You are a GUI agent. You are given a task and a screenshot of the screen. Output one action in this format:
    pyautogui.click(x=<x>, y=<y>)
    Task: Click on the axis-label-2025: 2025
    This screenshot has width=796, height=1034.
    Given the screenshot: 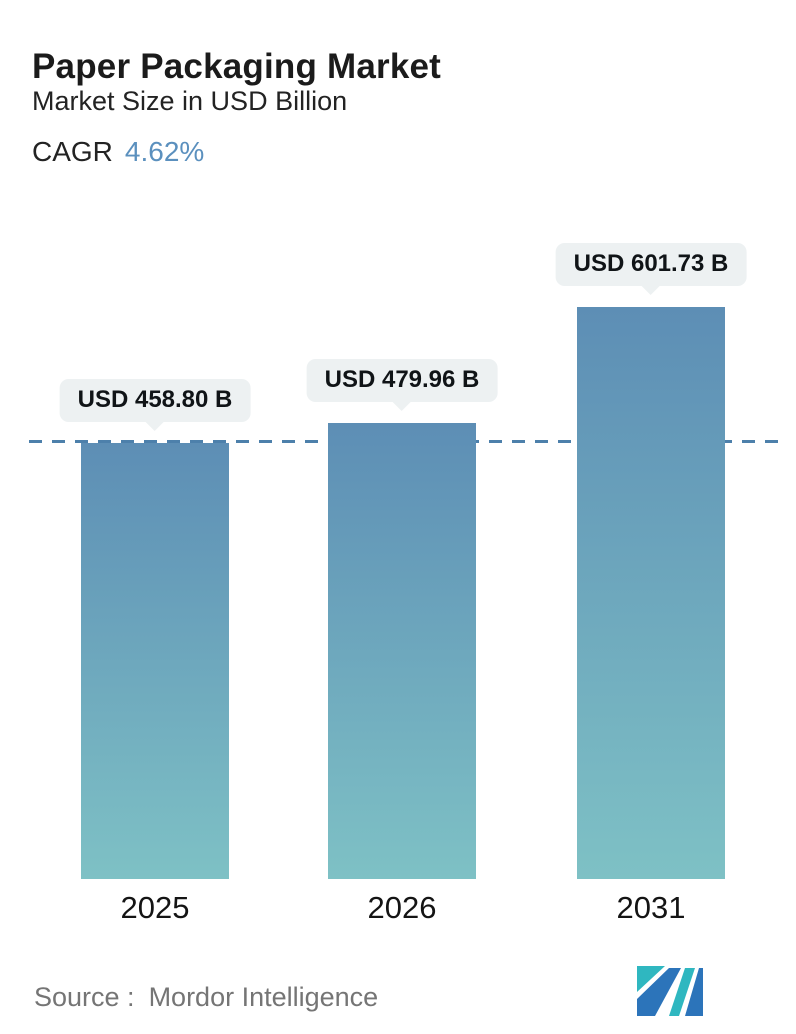 What is the action you would take?
    pyautogui.click(x=155, y=907)
    